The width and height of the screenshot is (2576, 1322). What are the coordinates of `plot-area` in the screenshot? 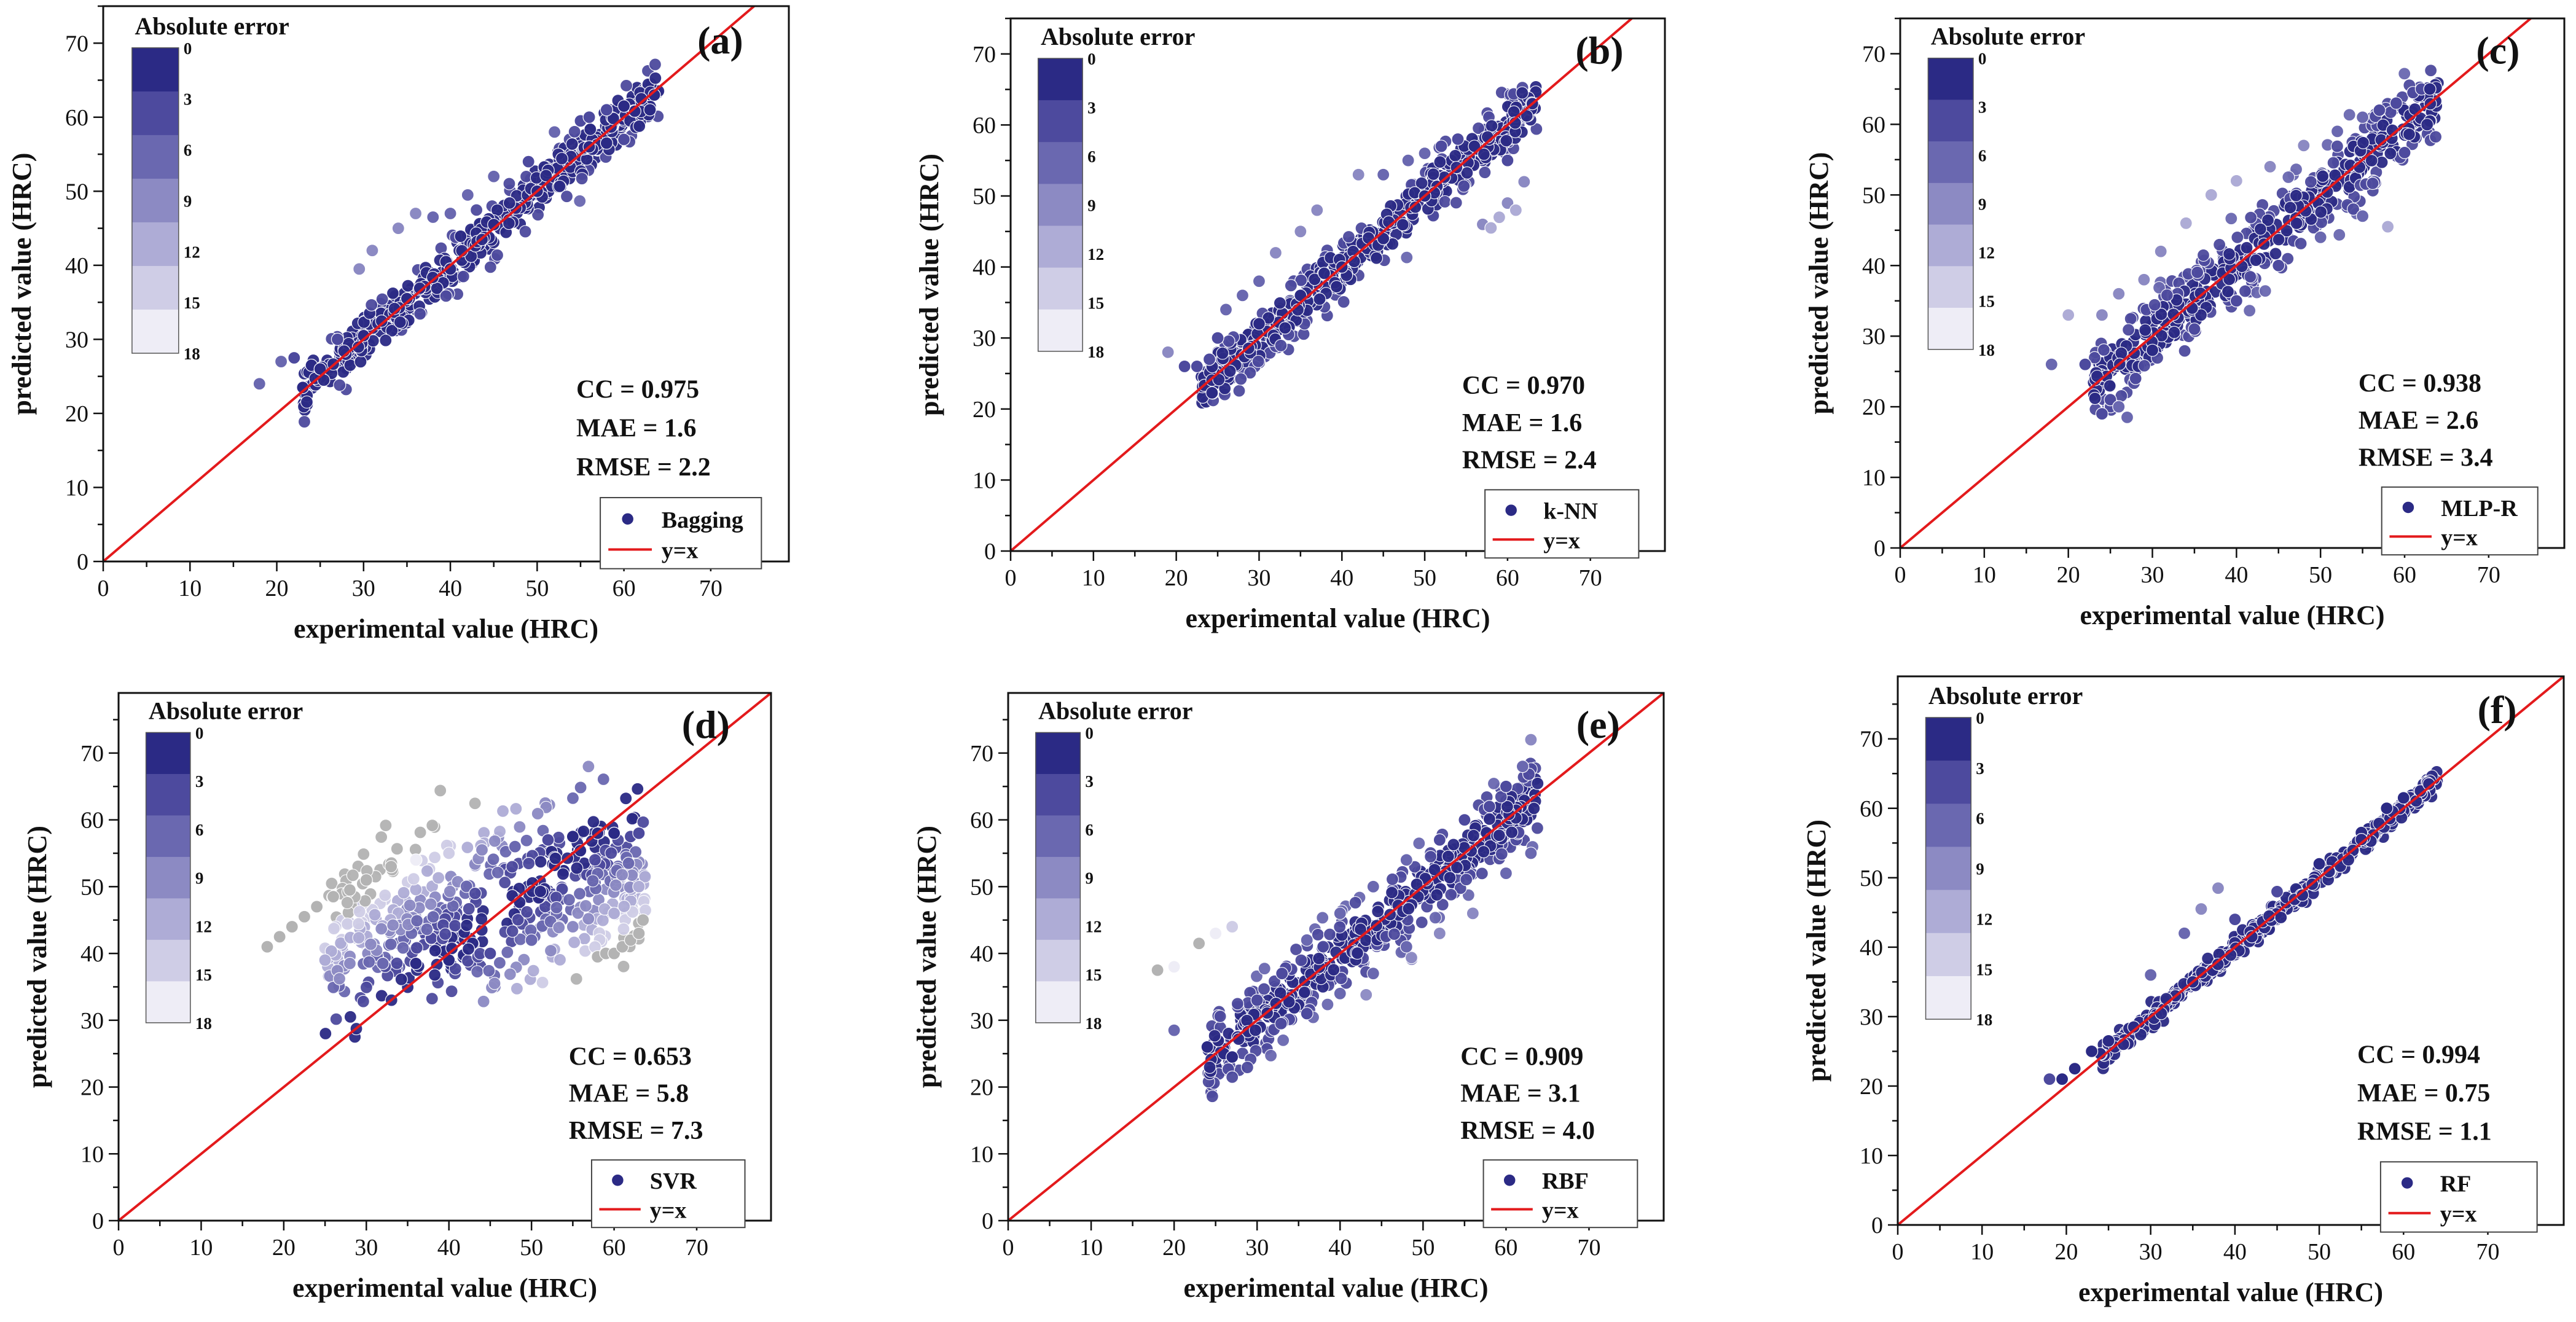 It's located at (2216, 283).